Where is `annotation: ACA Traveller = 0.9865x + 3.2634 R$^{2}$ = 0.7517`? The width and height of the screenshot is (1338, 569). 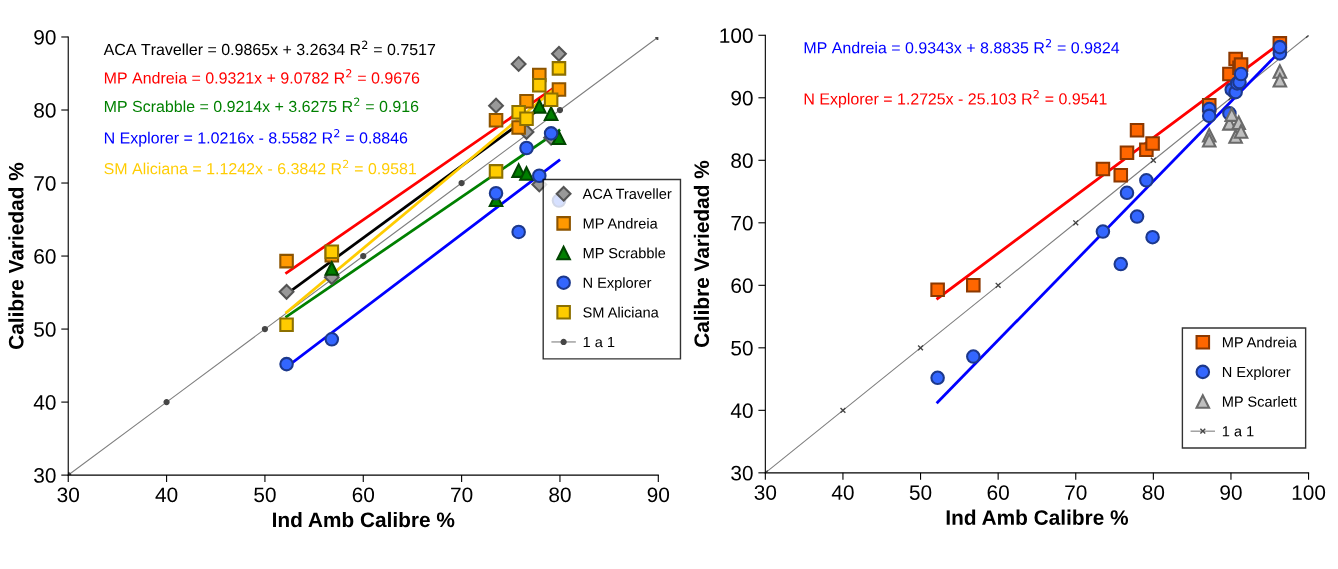 annotation: ACA Traveller = 0.9865x + 3.2634 R$^{2}$ = 0.7517 is located at coordinates (269, 48).